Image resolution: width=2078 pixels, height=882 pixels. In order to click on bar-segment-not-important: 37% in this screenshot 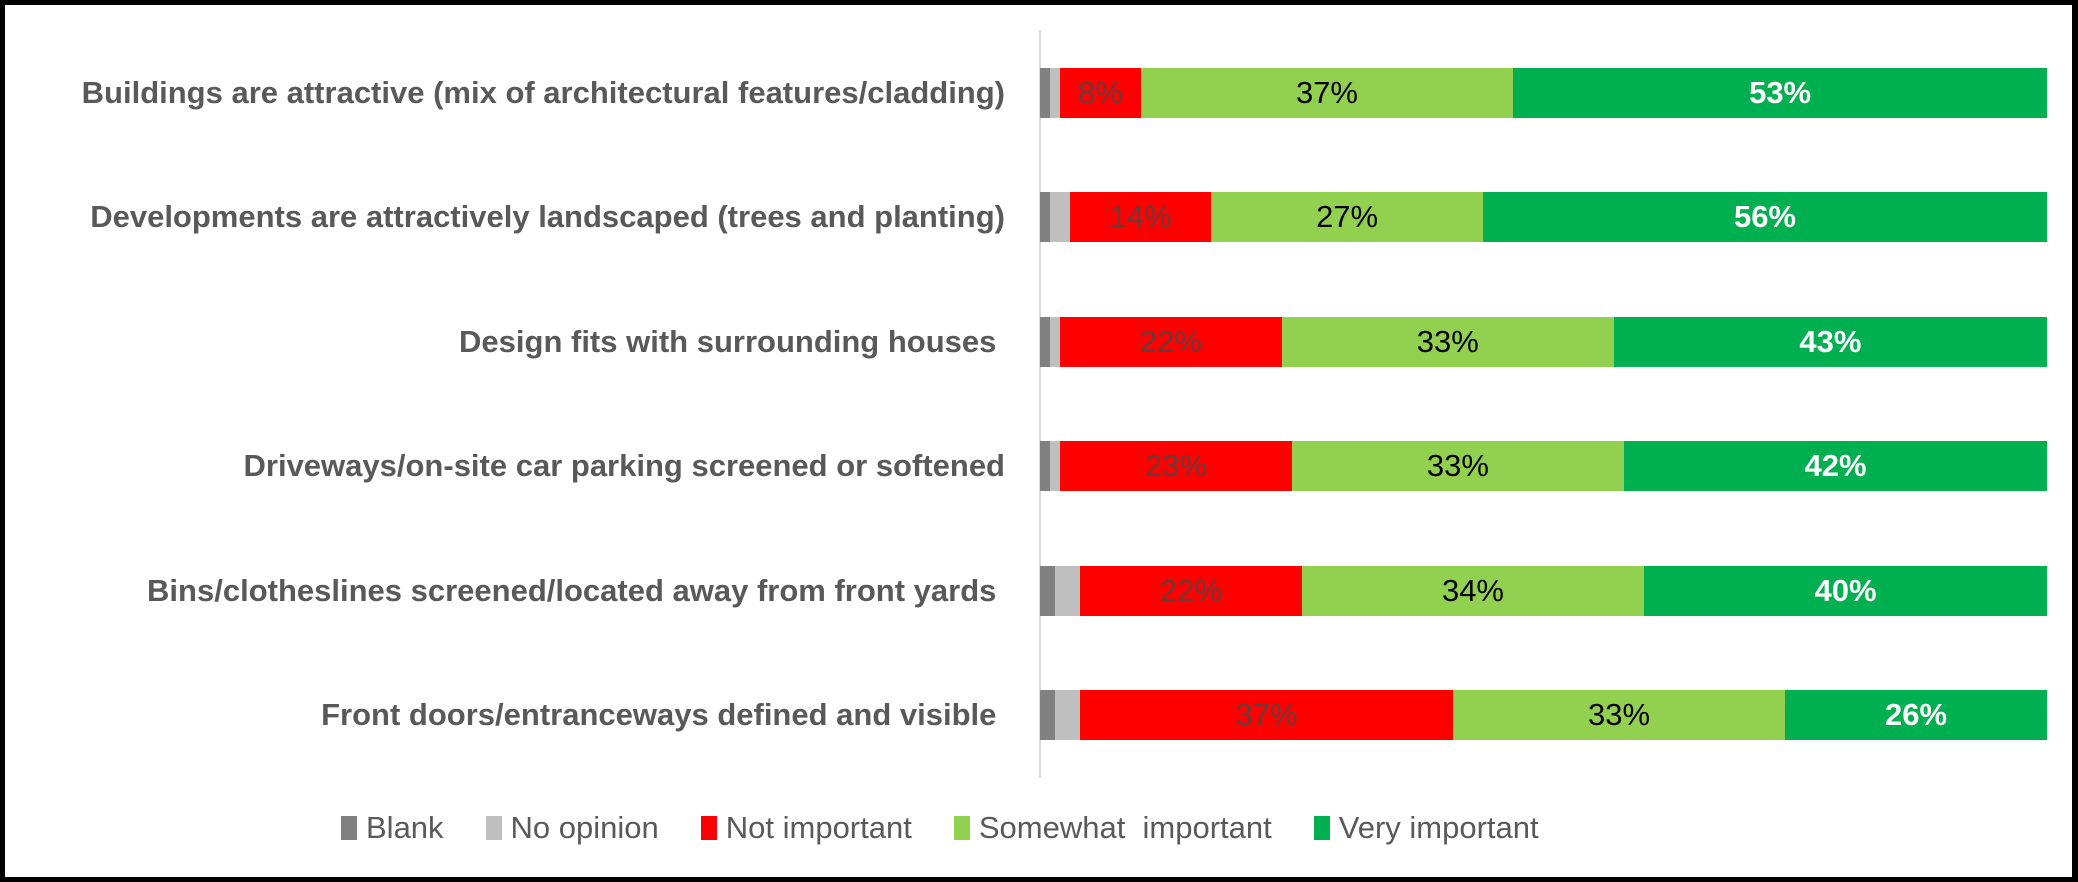, I will do `click(1266, 715)`.